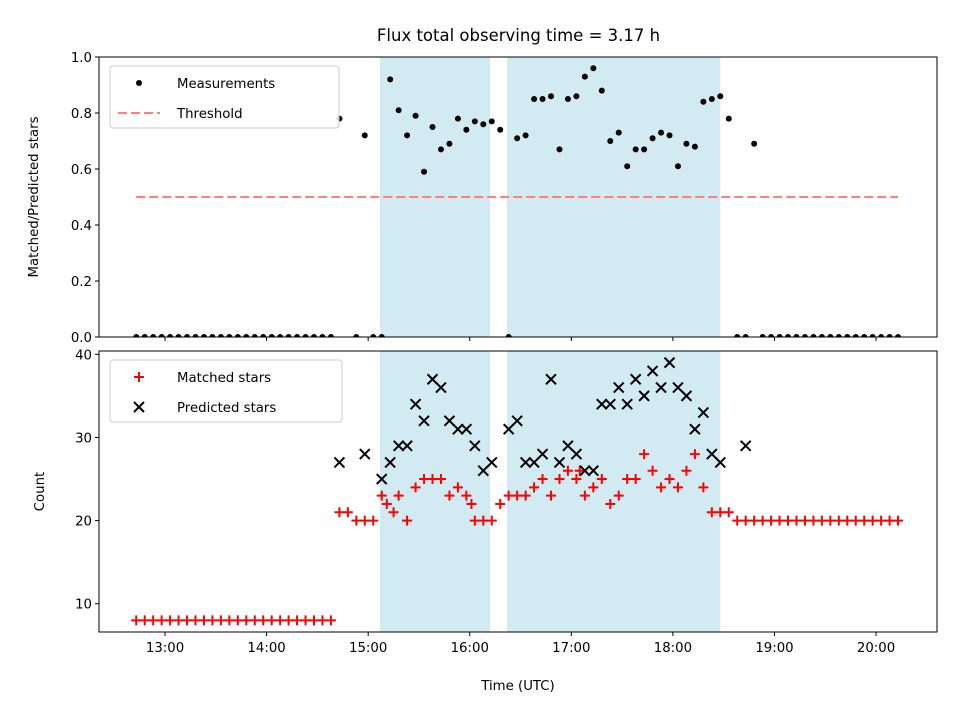 The width and height of the screenshot is (960, 720). What do you see at coordinates (83, 522) in the screenshot?
I see `count-y-tick-label: 20` at bounding box center [83, 522].